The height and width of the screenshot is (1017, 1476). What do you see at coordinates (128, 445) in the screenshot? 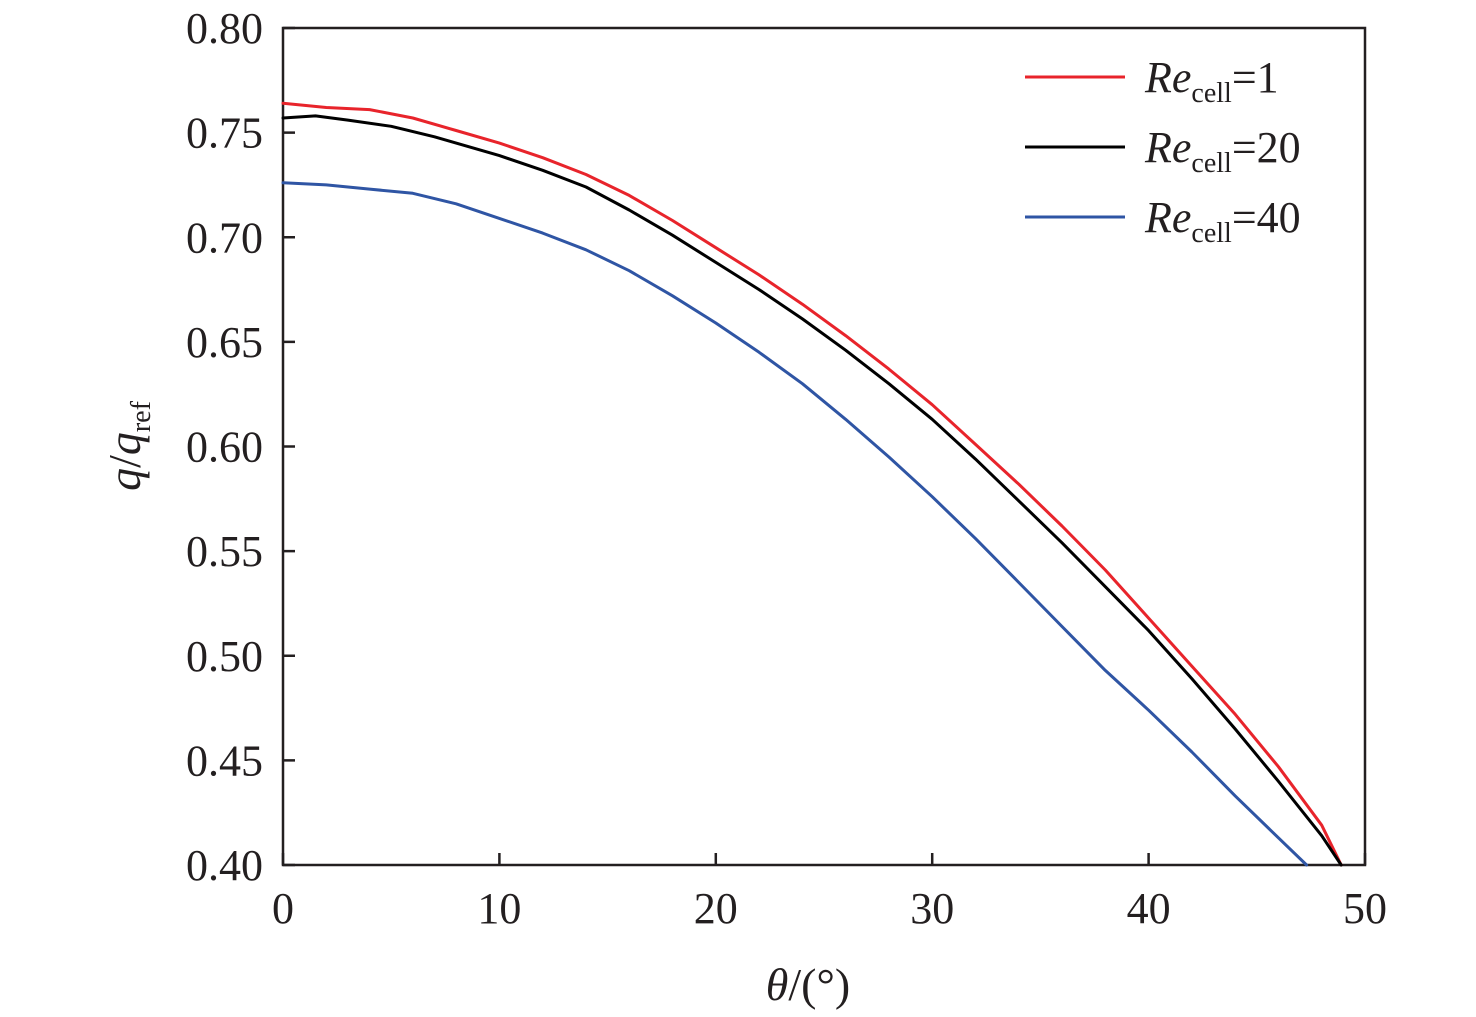
I see `y-axis-title: q/qref` at bounding box center [128, 445].